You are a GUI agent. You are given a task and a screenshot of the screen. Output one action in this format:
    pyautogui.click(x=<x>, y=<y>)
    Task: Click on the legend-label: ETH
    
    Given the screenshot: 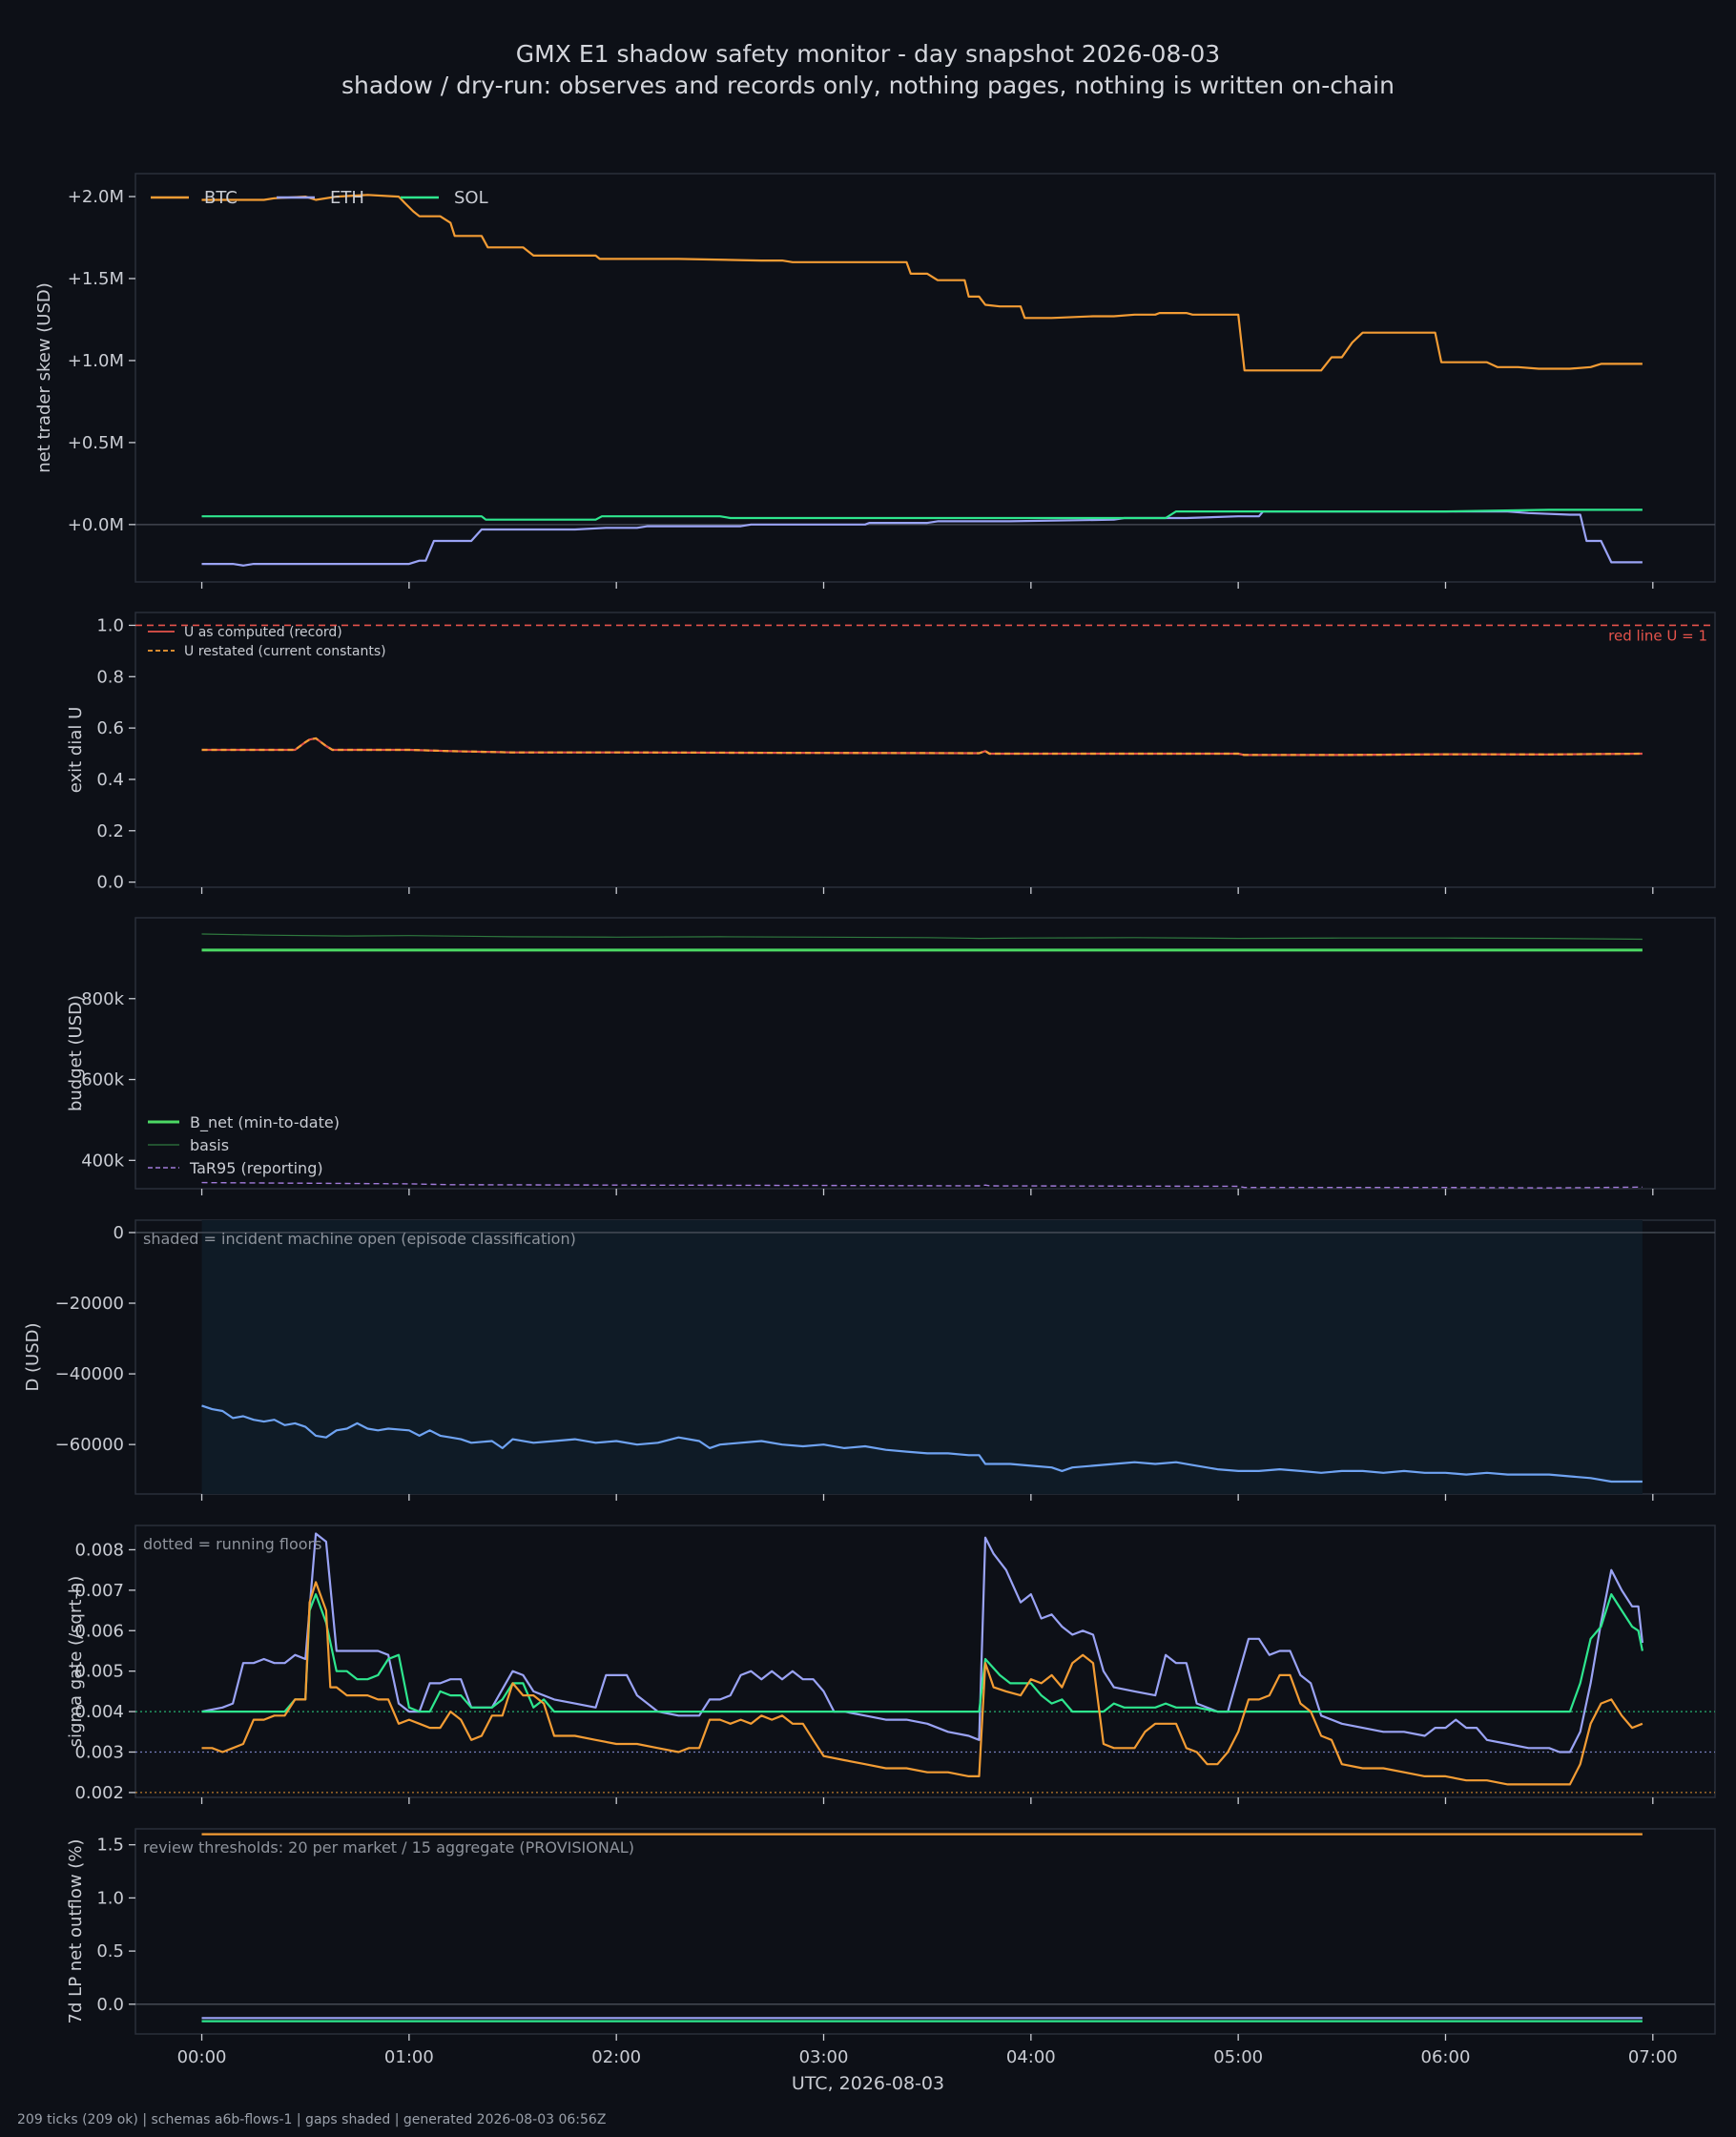 What is the action you would take?
    pyautogui.click(x=347, y=198)
    